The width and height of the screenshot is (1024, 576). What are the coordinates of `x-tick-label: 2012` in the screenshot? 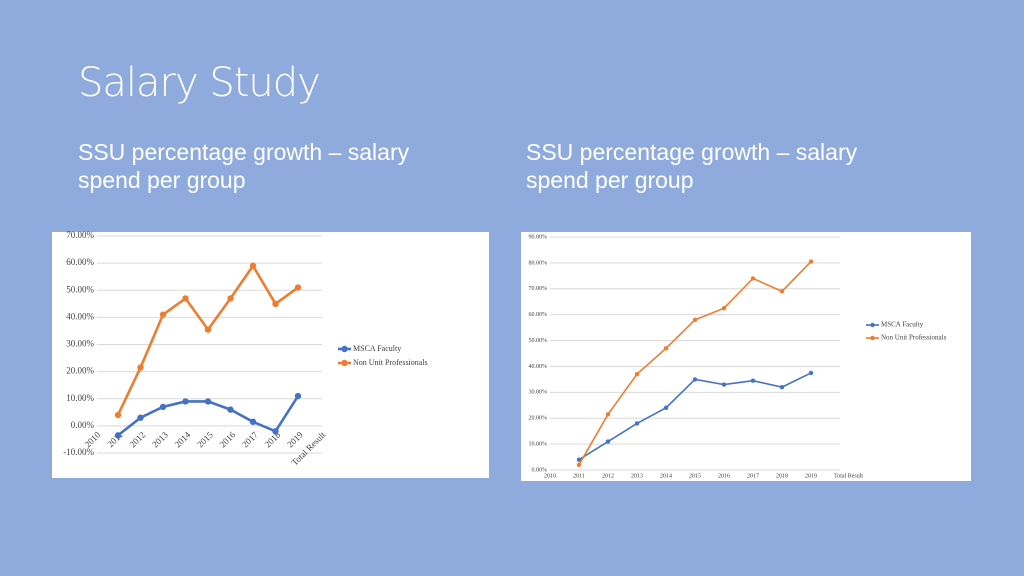 It's located at (608, 476).